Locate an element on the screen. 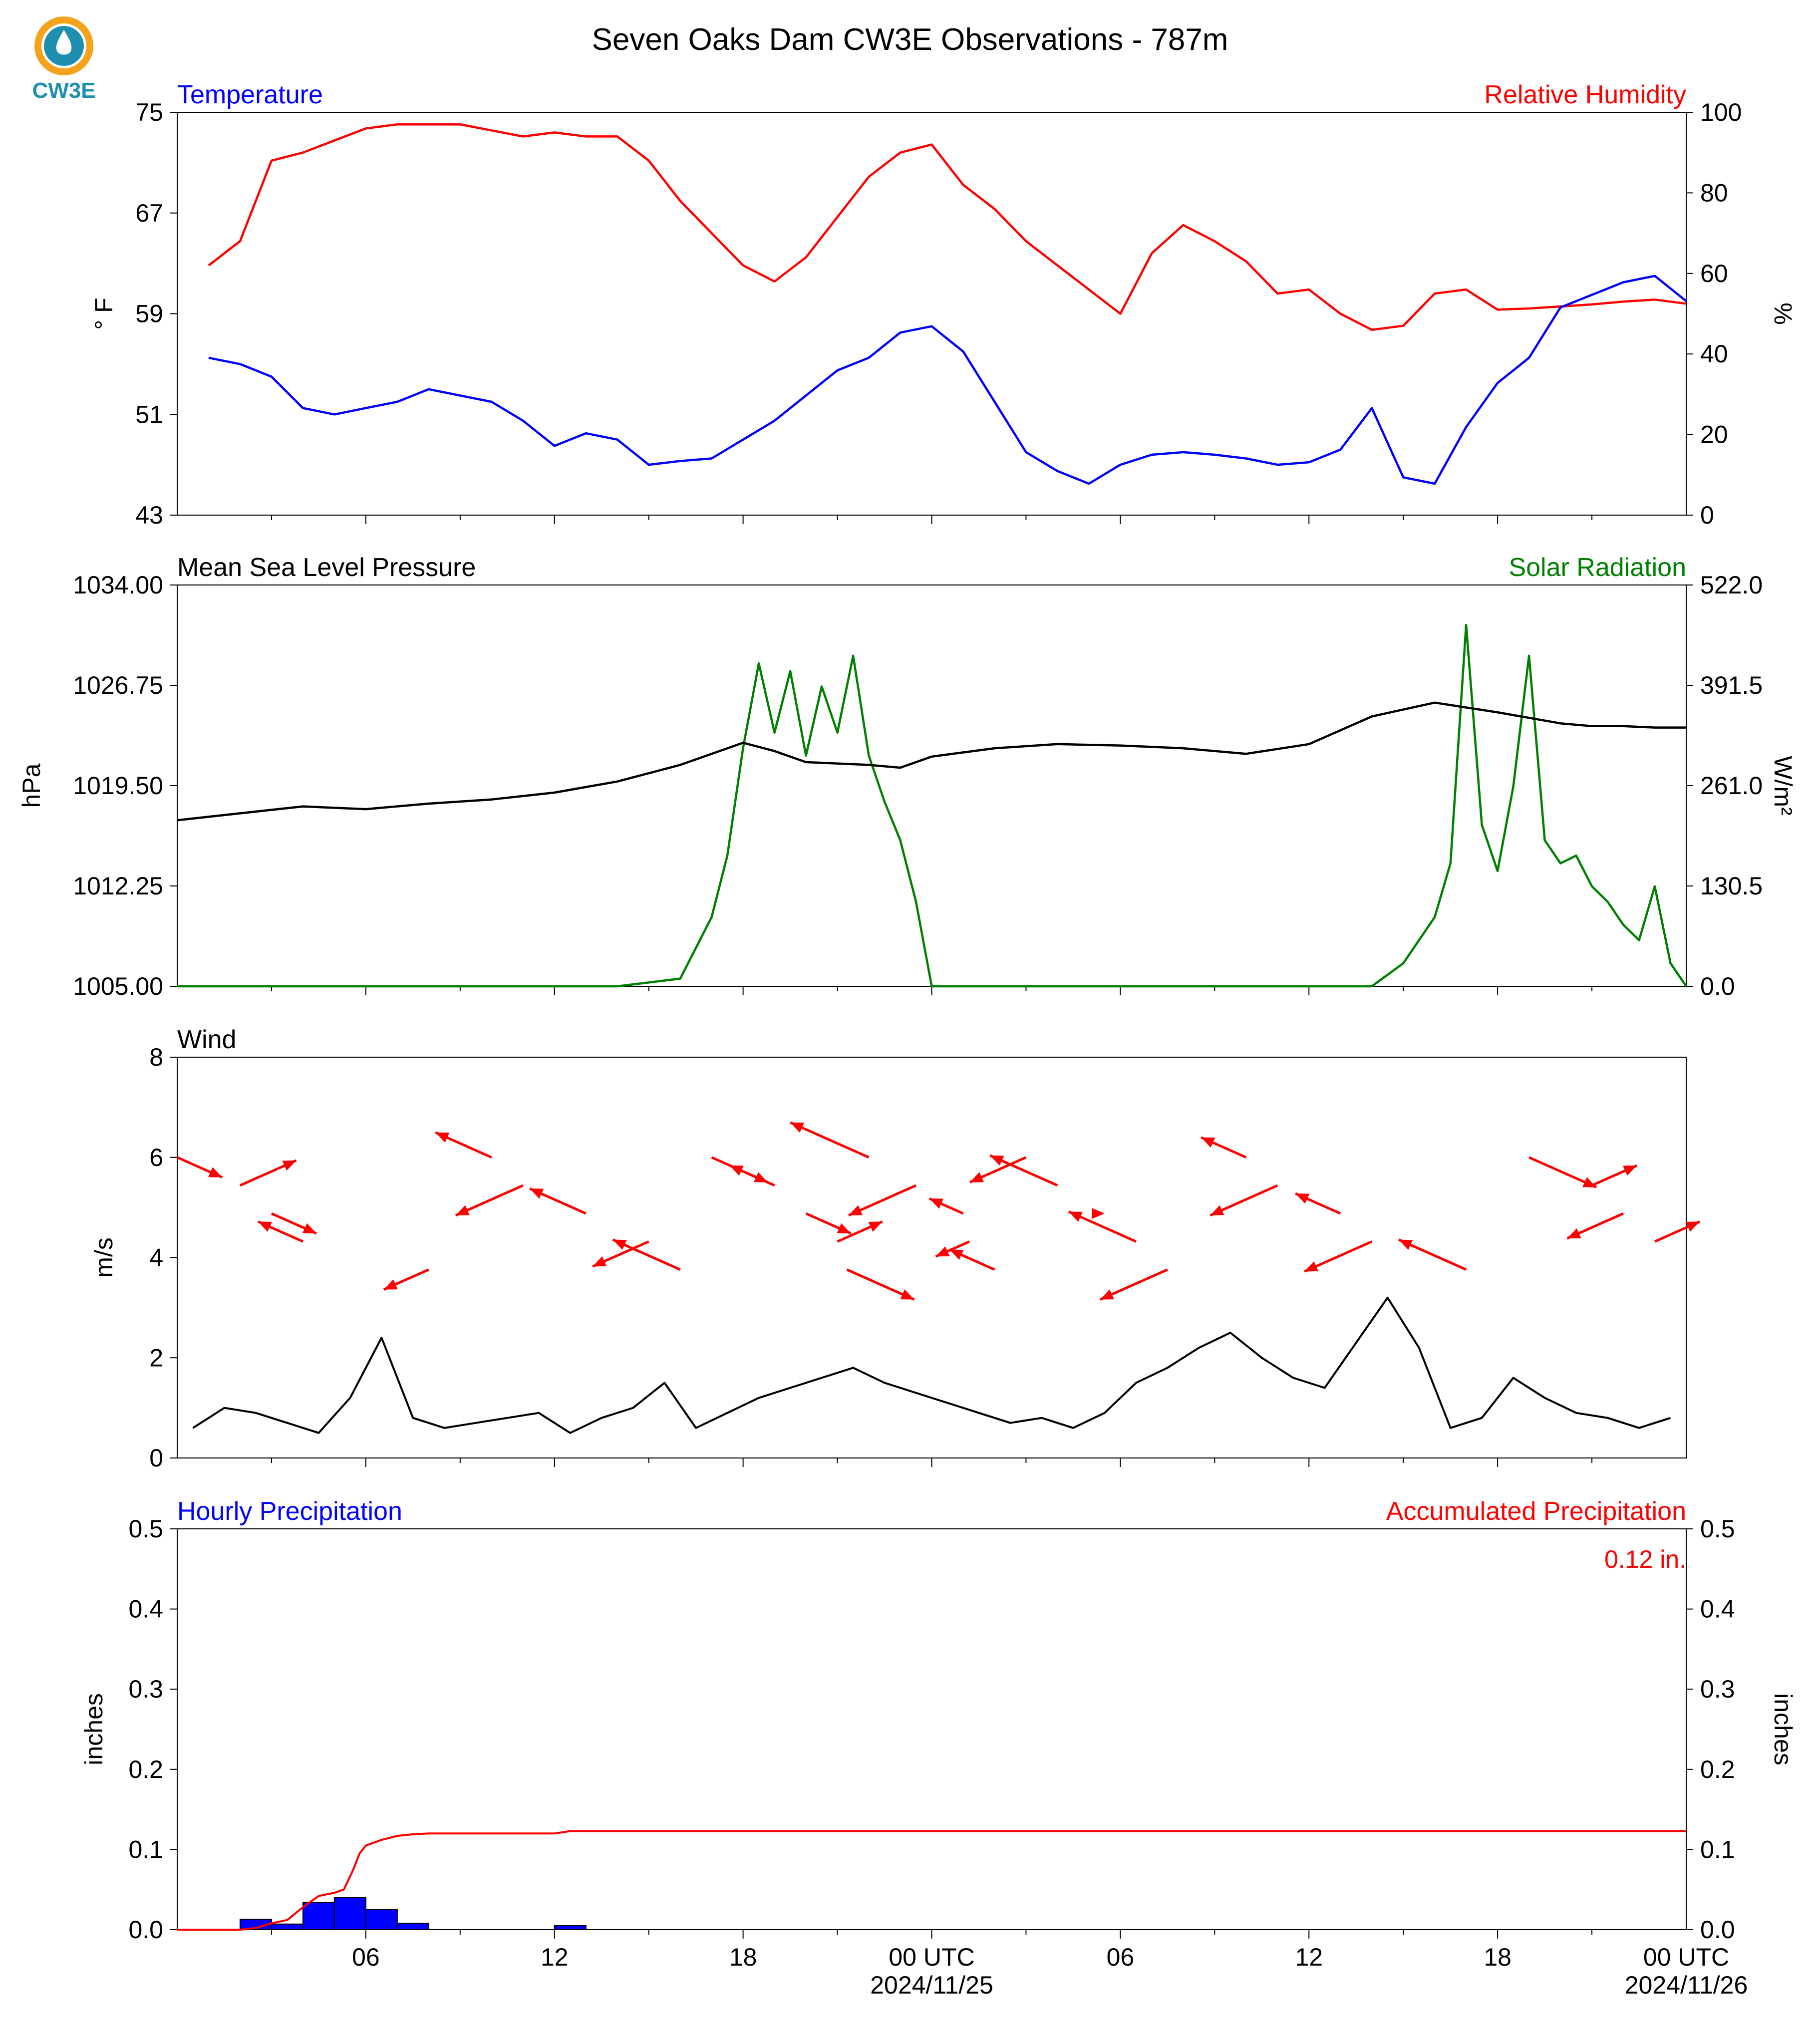 The height and width of the screenshot is (2028, 1820). y-tick-label: 0.3 is located at coordinates (145, 1689).